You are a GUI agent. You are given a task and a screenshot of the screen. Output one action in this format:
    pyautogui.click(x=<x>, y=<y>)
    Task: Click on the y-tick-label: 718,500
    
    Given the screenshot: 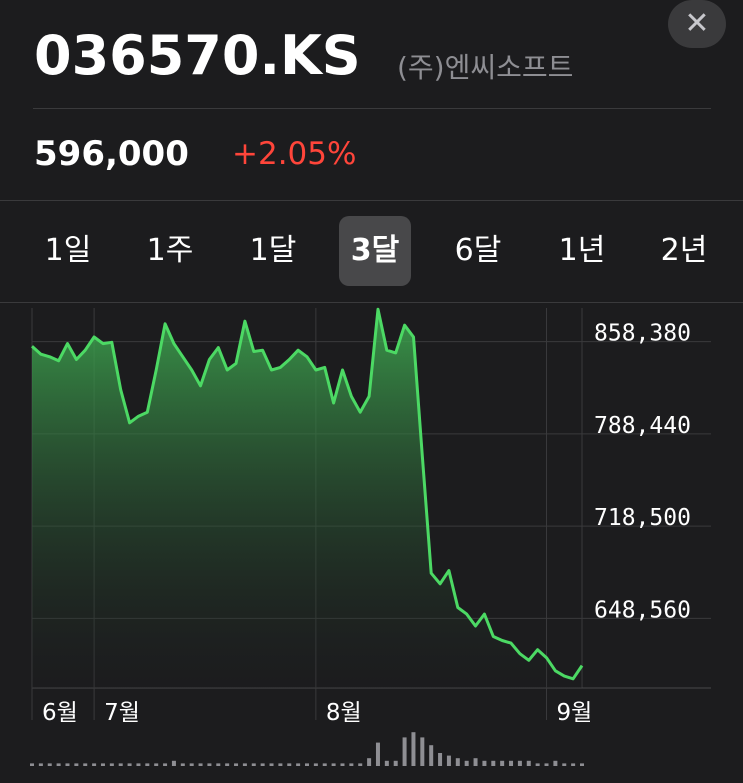 What is the action you would take?
    pyautogui.click(x=642, y=518)
    